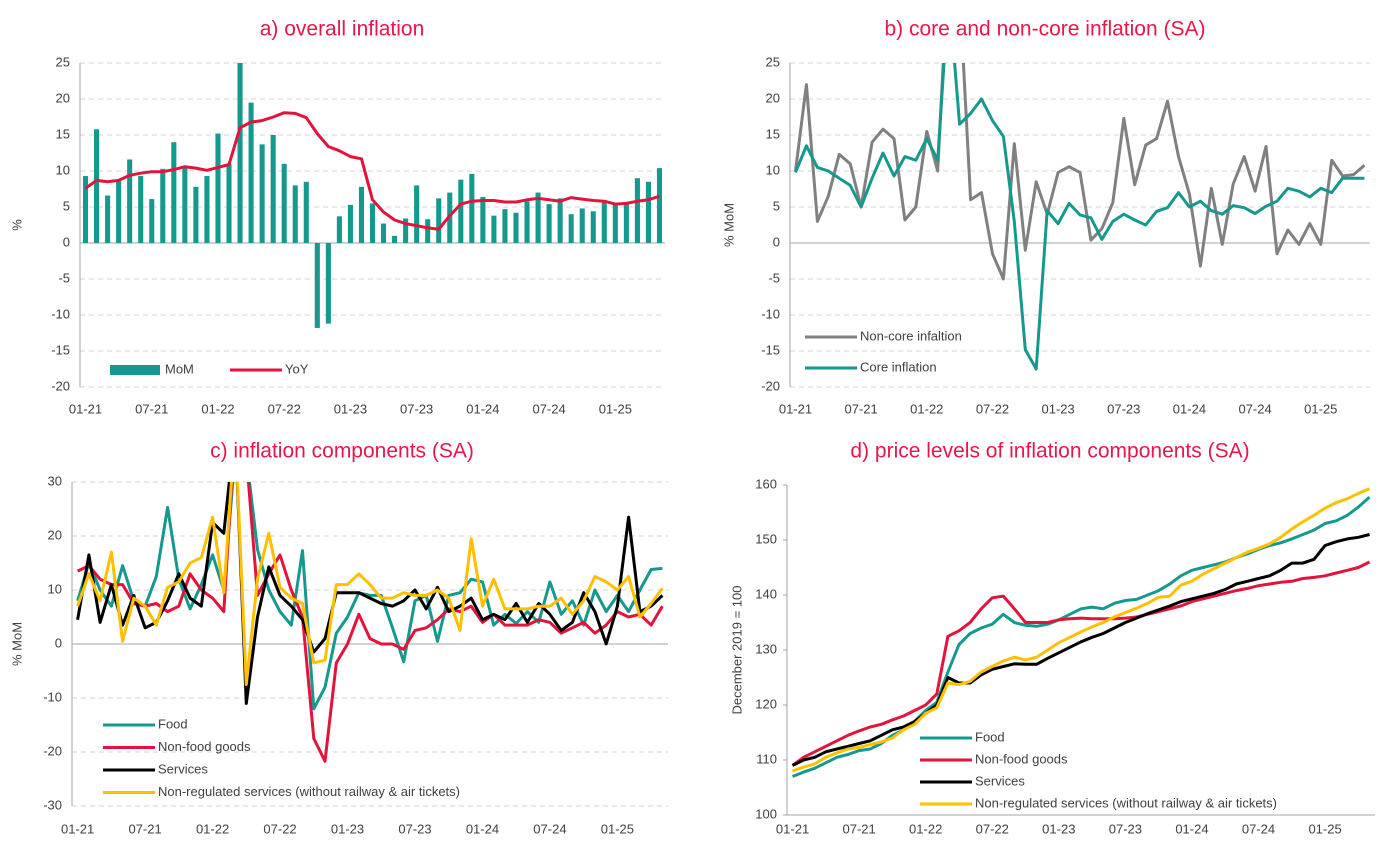  Describe the element at coordinates (342, 451) in the screenshot. I see `chart-title: c) inflation components (SA)` at that location.